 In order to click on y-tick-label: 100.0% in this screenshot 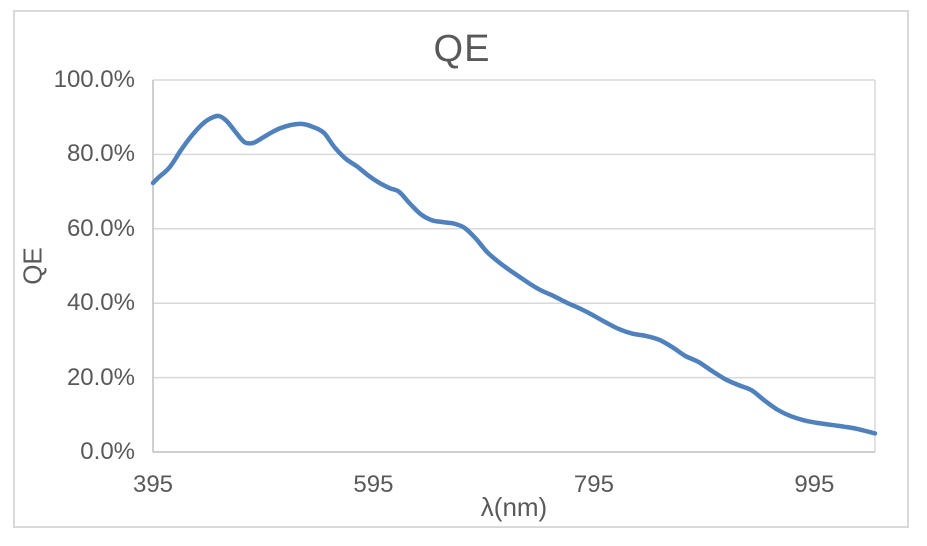, I will do `click(94, 79)`.